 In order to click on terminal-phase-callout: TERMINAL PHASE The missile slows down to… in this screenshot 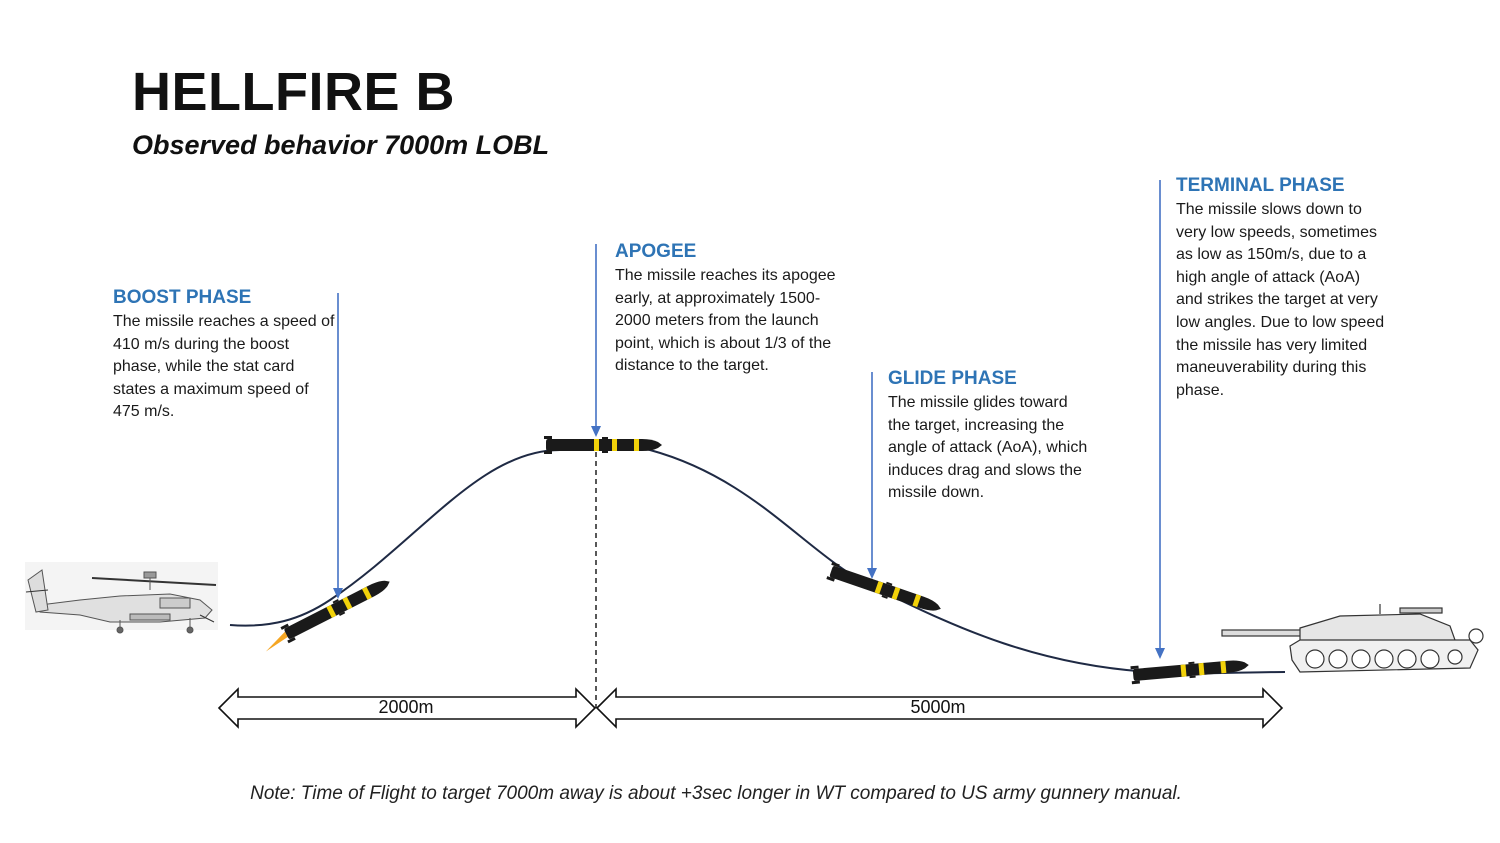, I will do `click(1283, 288)`.